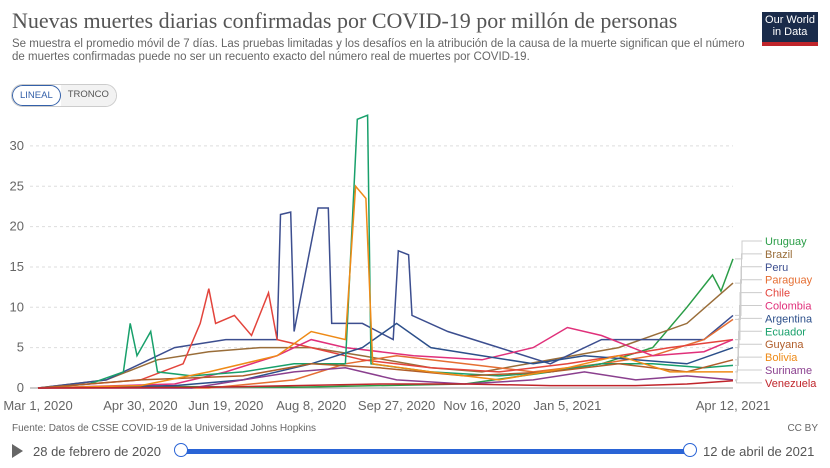 This screenshot has height=468, width=830. I want to click on x-tick-label: Mar 1, 2020, so click(37, 405).